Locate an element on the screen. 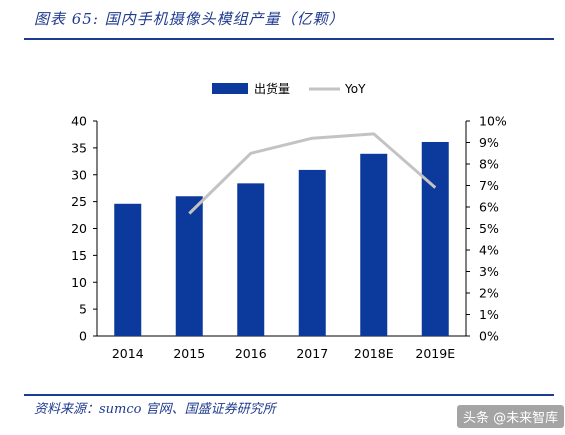  x-tick-labels: 2014 2015 2016 2017 2018E 2019E is located at coordinates (283, 353).